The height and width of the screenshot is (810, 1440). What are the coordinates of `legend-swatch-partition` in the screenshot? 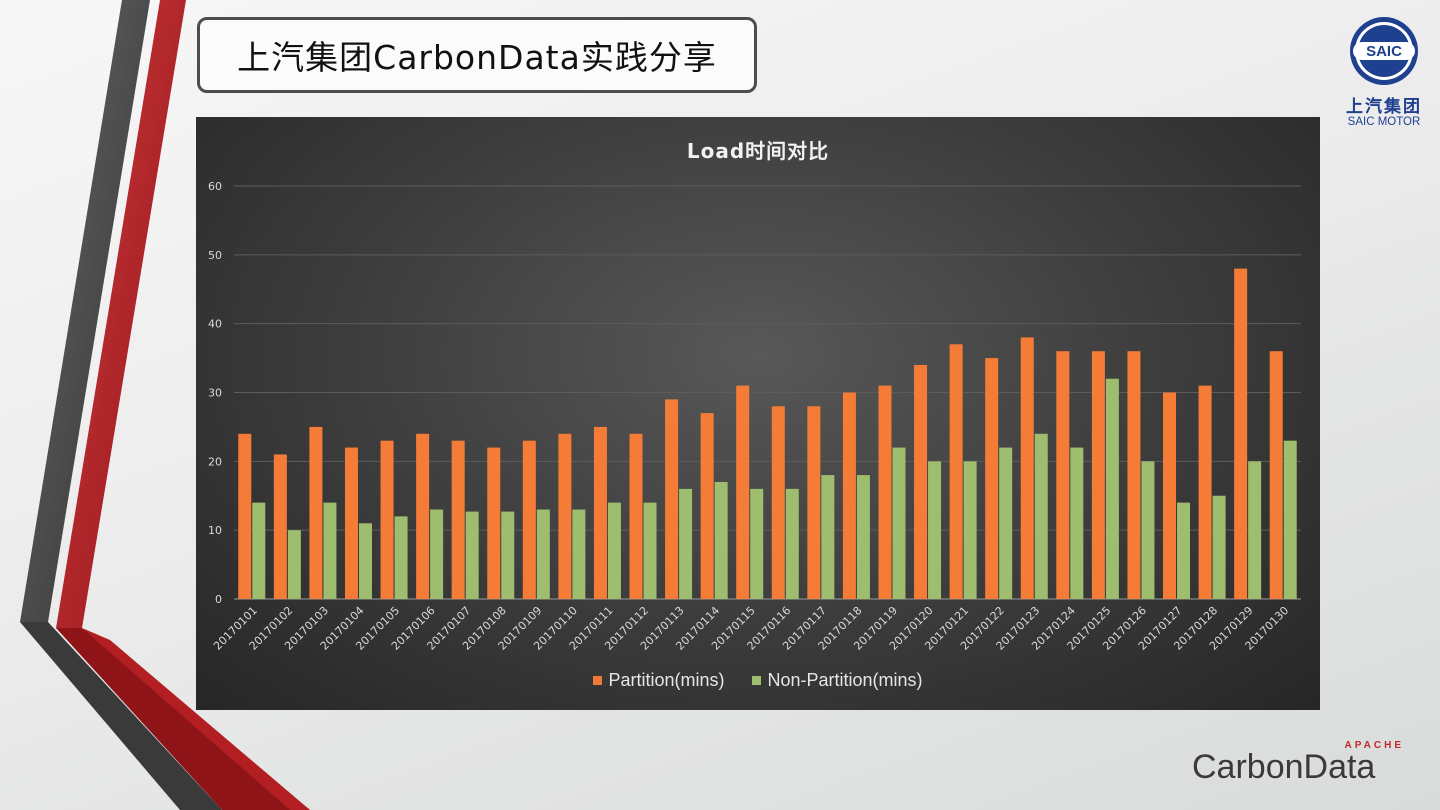 It's located at (598, 680).